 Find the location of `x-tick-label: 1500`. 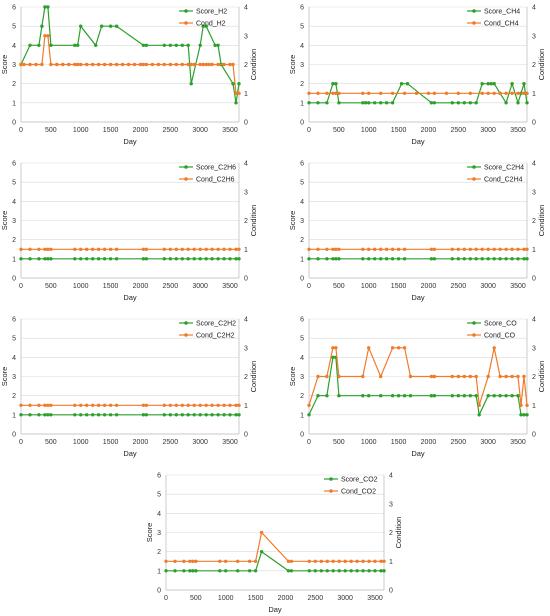

x-tick-label: 1500 is located at coordinates (399, 286).